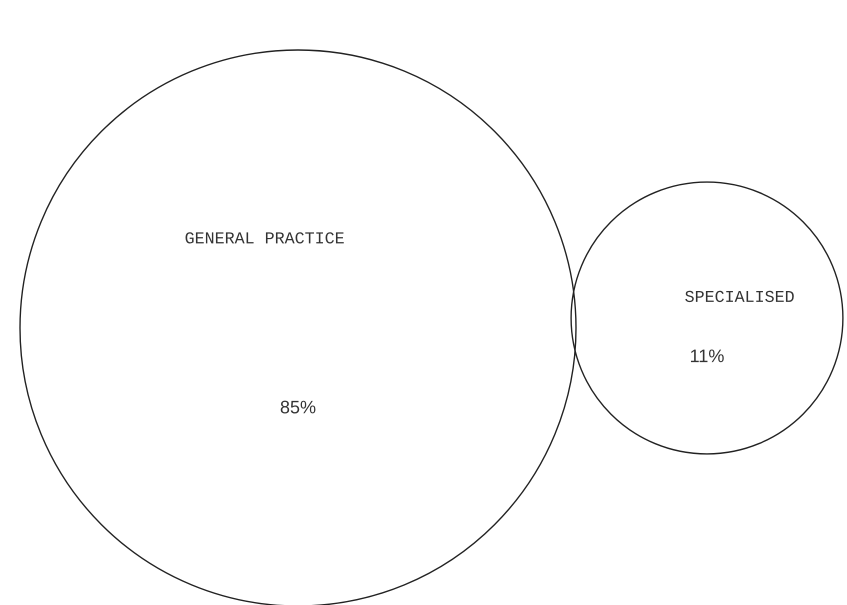 The image size is (847, 605). What do you see at coordinates (265, 238) in the screenshot?
I see `category-label: GENERAL PRACTICE` at bounding box center [265, 238].